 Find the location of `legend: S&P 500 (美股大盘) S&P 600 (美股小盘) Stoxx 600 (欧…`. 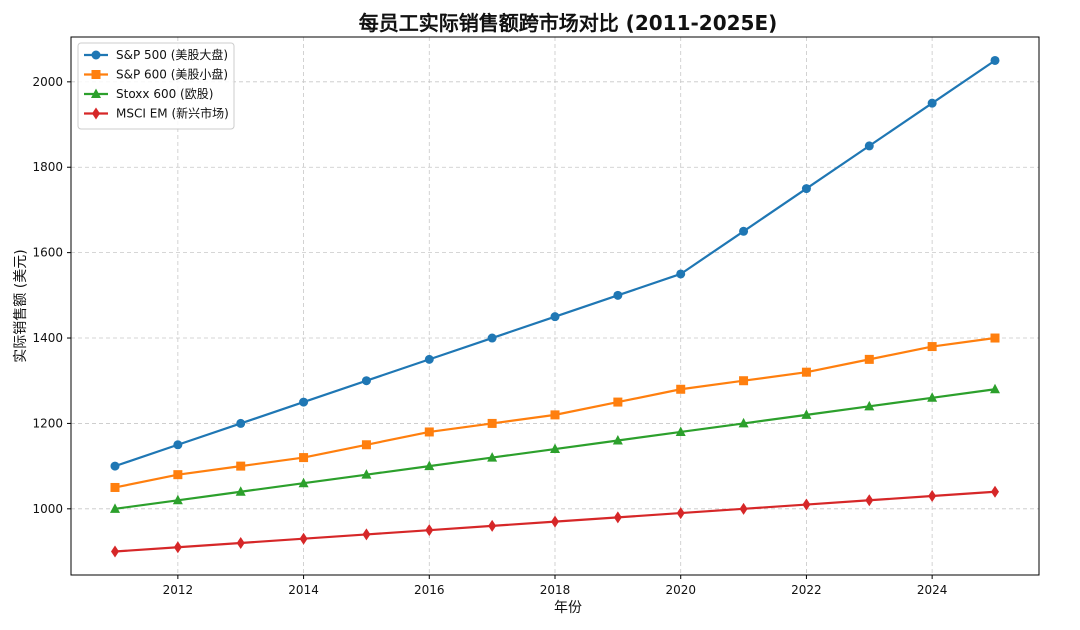

legend: S&P 500 (美股大盘) S&P 600 (美股小盘) Stoxx 600 (欧… is located at coordinates (156, 86).